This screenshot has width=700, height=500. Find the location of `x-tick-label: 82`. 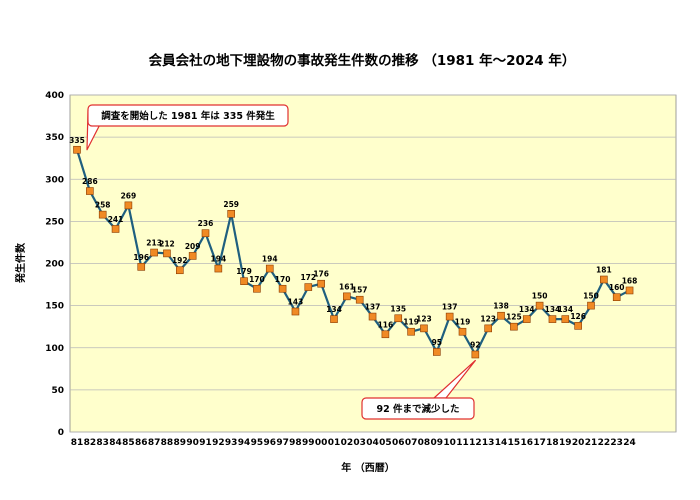

x-tick-label: 82 is located at coordinates (90, 443).